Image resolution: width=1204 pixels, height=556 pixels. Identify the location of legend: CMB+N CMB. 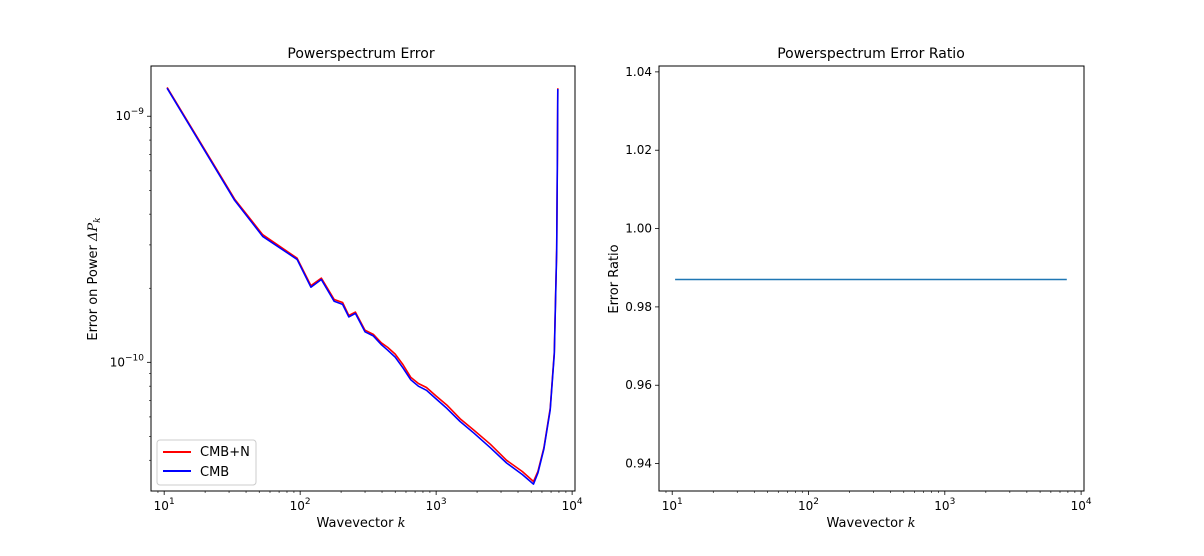
(206, 462).